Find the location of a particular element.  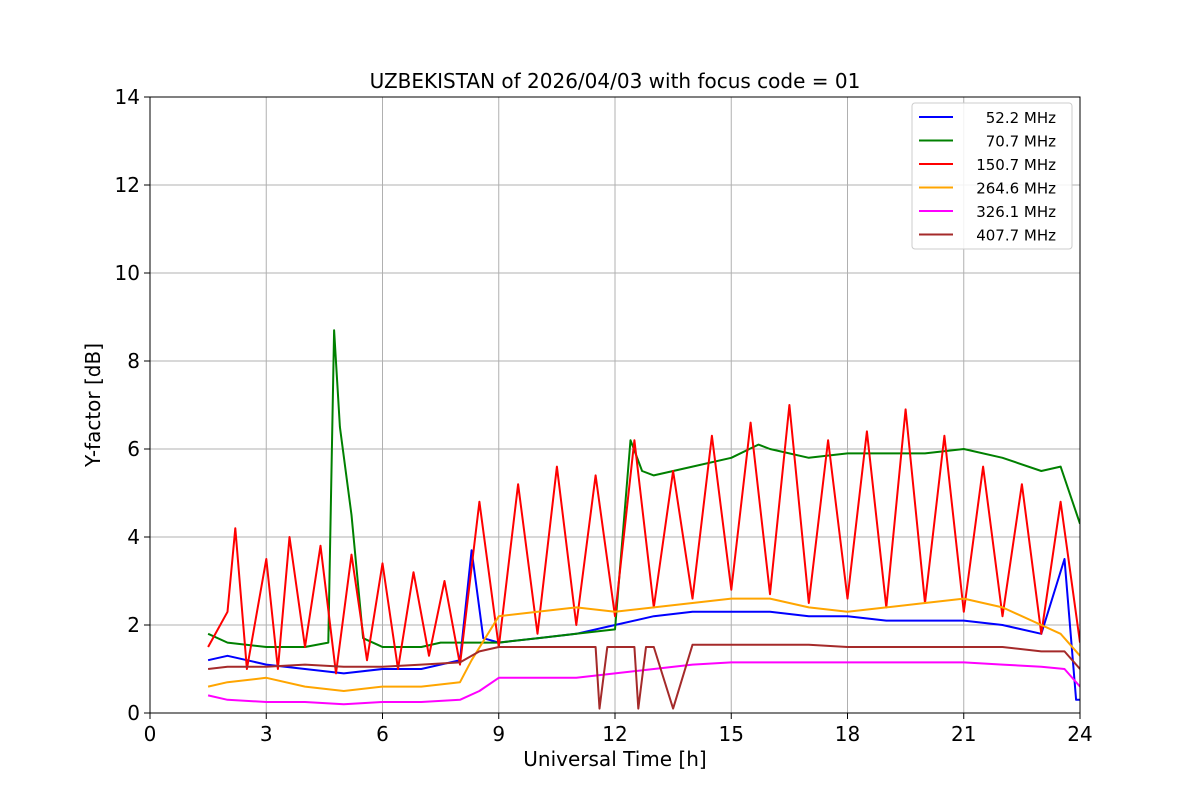

y-tick-label: 0 is located at coordinates (133, 713).